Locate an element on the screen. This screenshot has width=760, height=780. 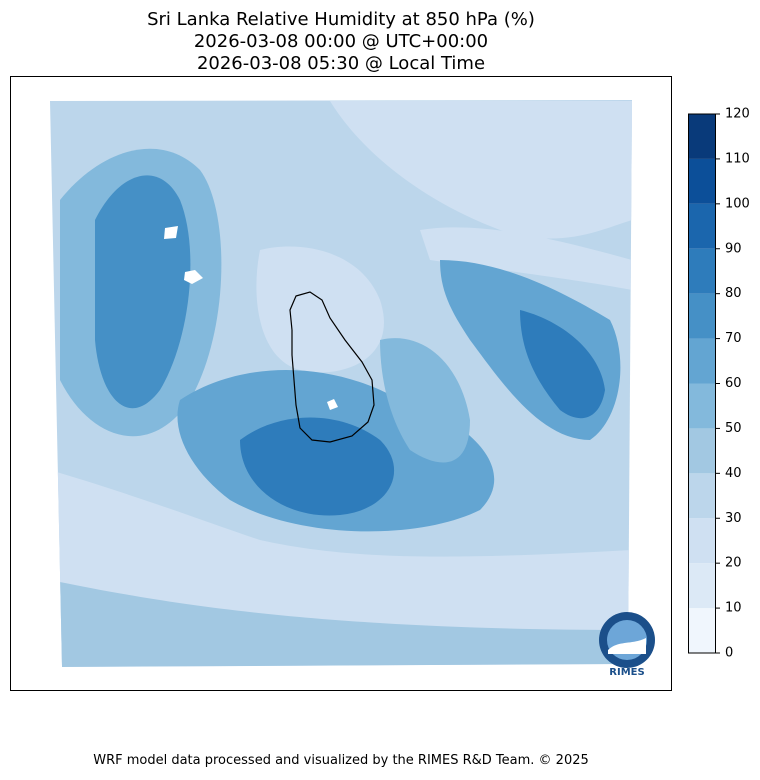
colorbar-frame is located at coordinates (702, 383).